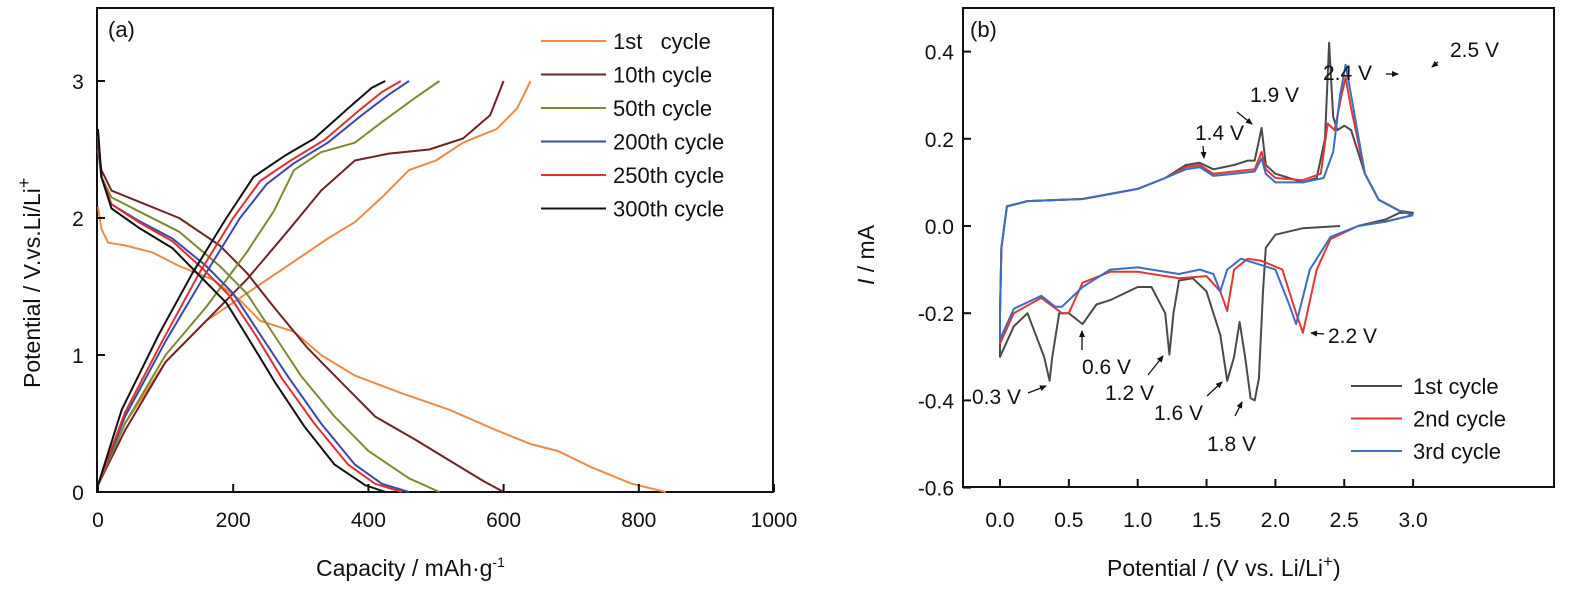 This screenshot has width=1594, height=601. Describe the element at coordinates (121, 29) in the screenshot. I see `panel-a-label: (a)` at that location.